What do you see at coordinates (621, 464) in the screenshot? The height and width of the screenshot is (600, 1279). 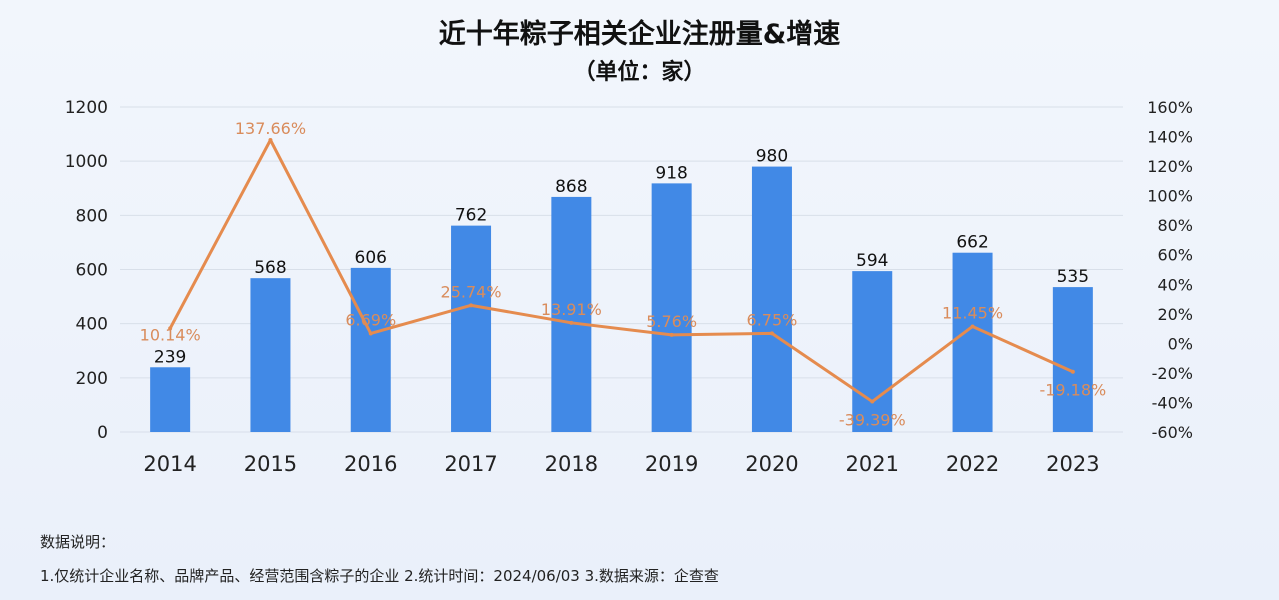 I see `x-axis: 2014 2015 2016 2017 2018 2019 2020 2021 2022 2023` at bounding box center [621, 464].